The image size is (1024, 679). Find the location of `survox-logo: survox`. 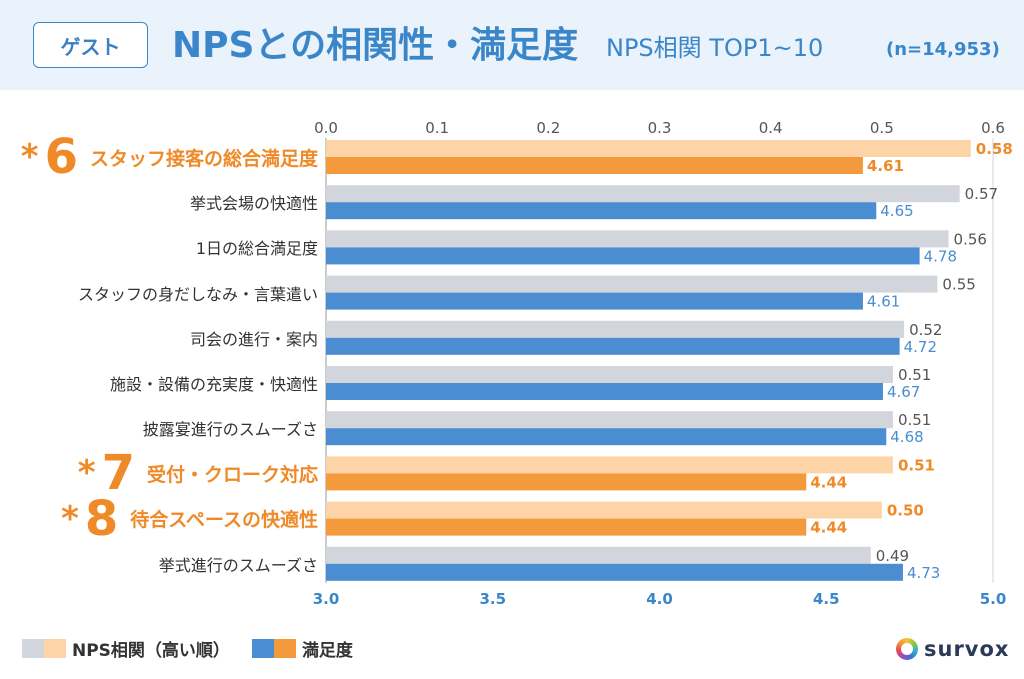

survox-logo: survox is located at coordinates (952, 649).